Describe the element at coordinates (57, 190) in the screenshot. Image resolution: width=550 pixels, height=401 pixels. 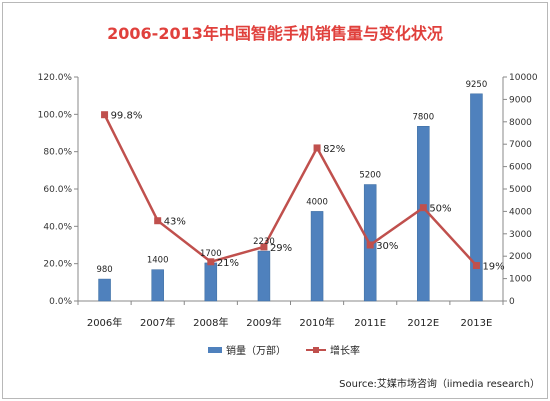
I see `left-axis-tick-label: 60.0%` at that location.